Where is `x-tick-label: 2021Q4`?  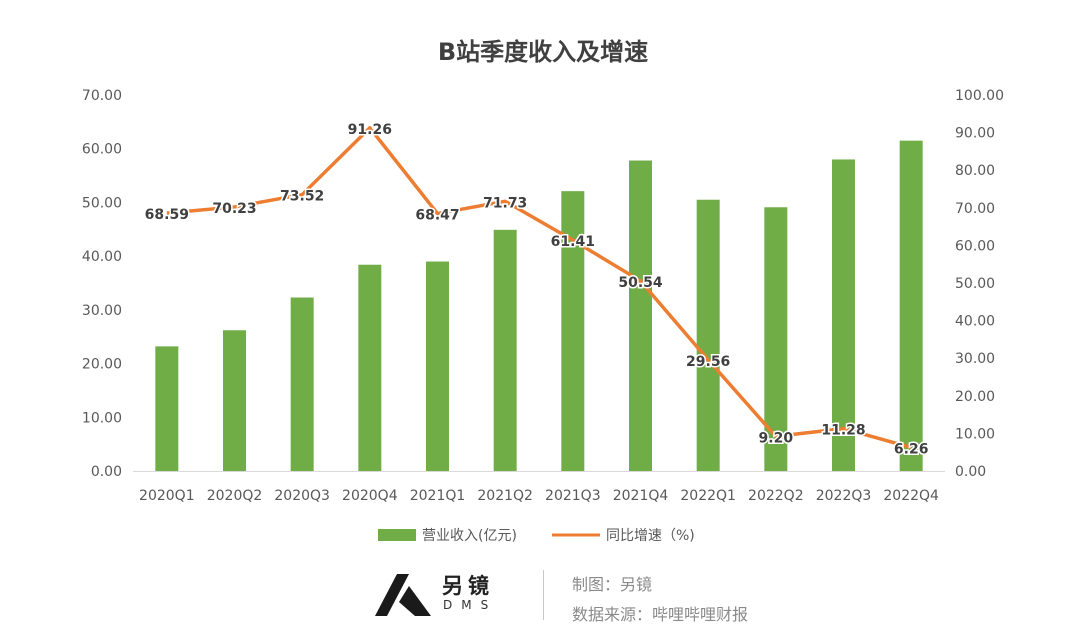 x-tick-label: 2021Q4 is located at coordinates (641, 496).